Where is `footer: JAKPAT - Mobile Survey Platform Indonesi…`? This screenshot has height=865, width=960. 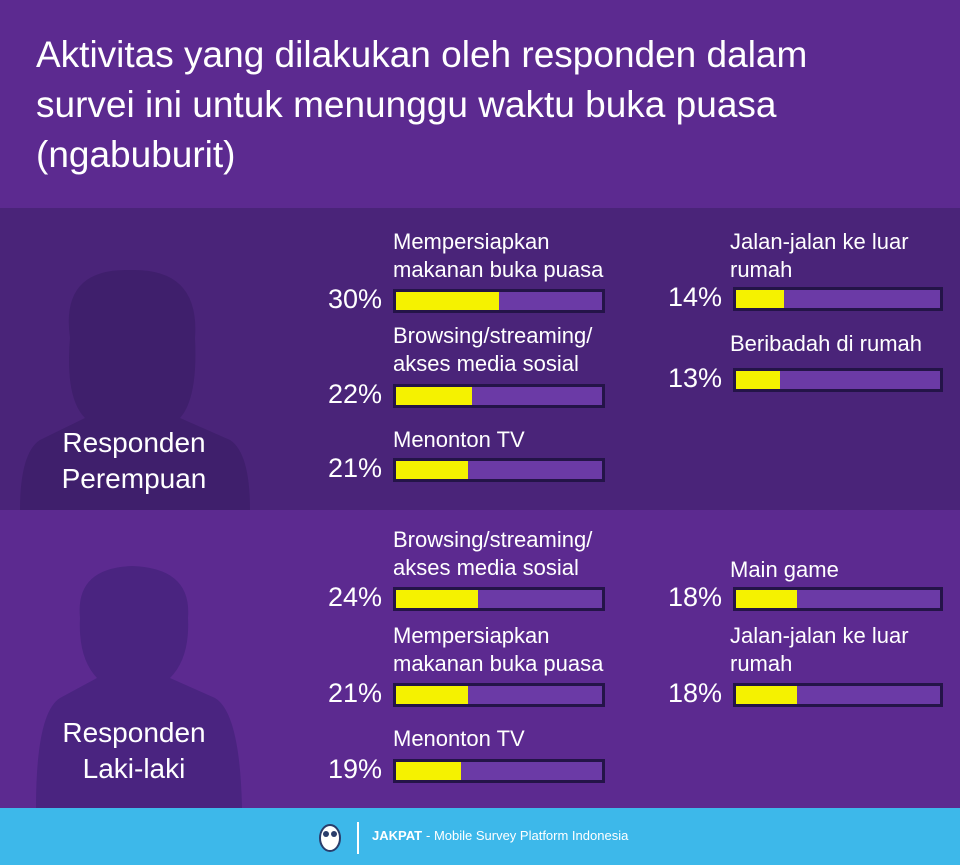
footer: JAKPAT - Mobile Survey Platform Indonesi… is located at coordinates (480, 836).